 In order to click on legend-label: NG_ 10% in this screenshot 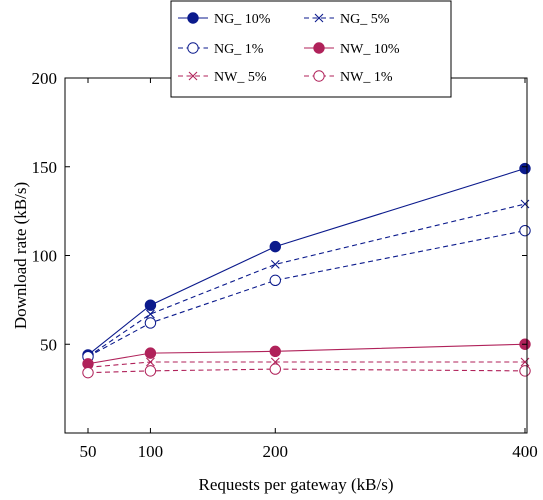, I will do `click(242, 19)`.